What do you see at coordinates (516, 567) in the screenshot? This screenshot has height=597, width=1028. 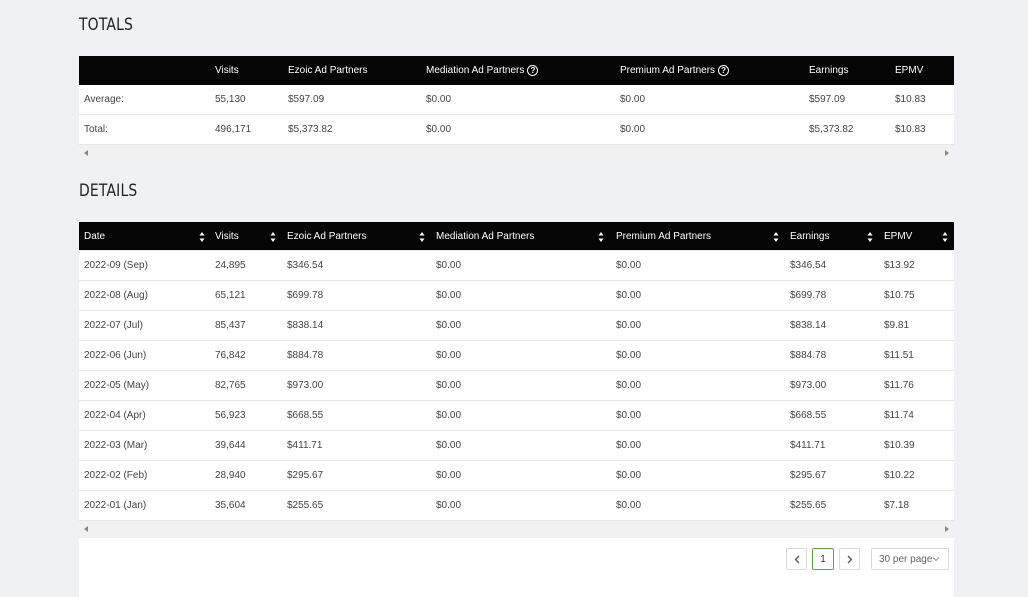 I see `pagination-bar: 1 30 per page` at bounding box center [516, 567].